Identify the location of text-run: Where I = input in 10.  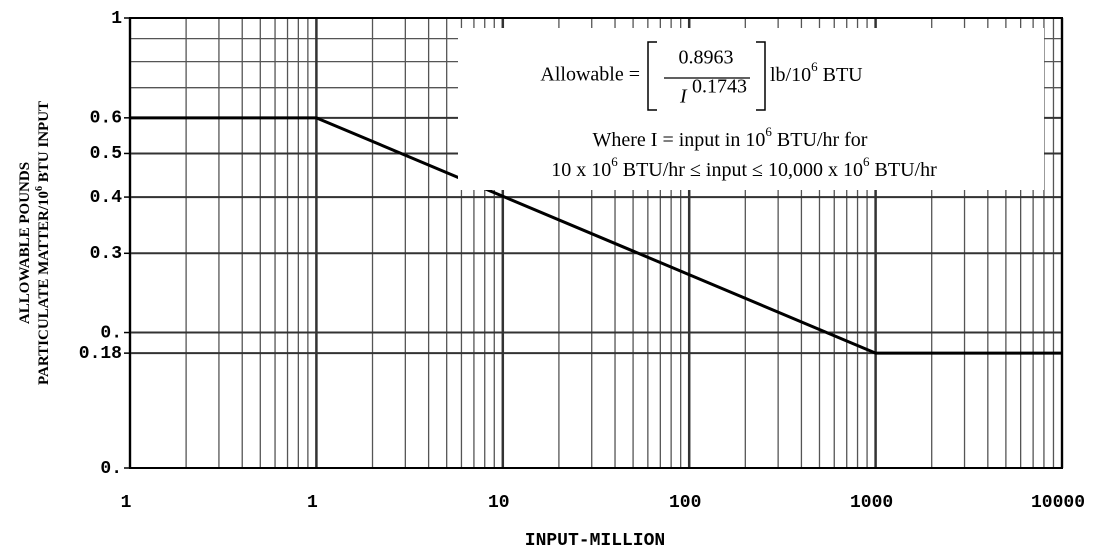
(679, 140).